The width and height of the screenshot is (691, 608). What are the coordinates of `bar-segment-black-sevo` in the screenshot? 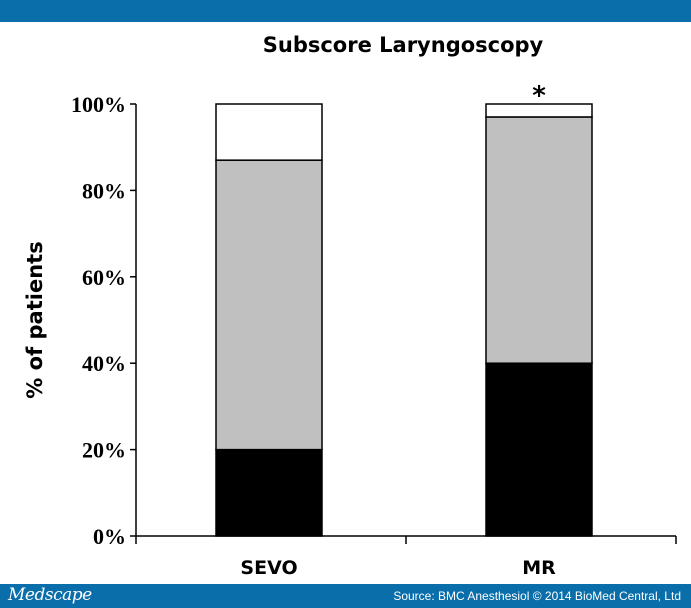 It's located at (269, 492).